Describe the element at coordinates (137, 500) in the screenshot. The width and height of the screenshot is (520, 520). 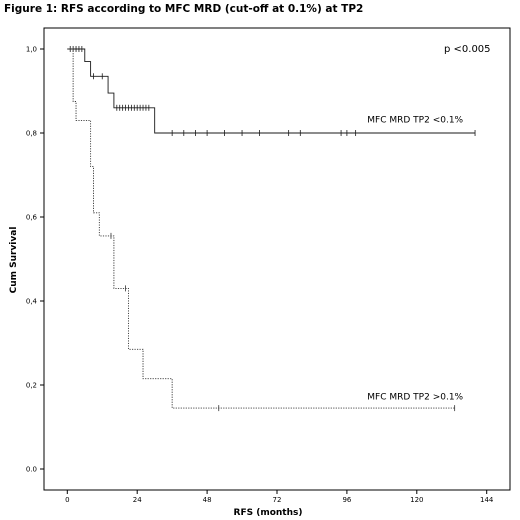
I see `x-tick-label: 24` at that location.